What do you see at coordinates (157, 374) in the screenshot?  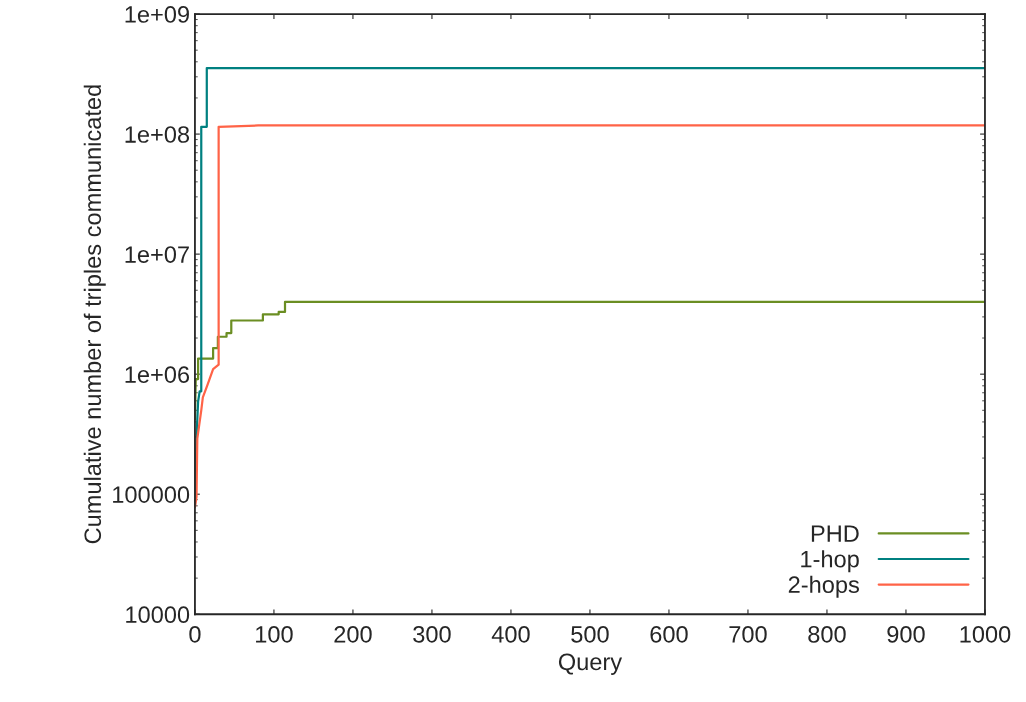 I see `y-tick-label: 1e+06` at bounding box center [157, 374].